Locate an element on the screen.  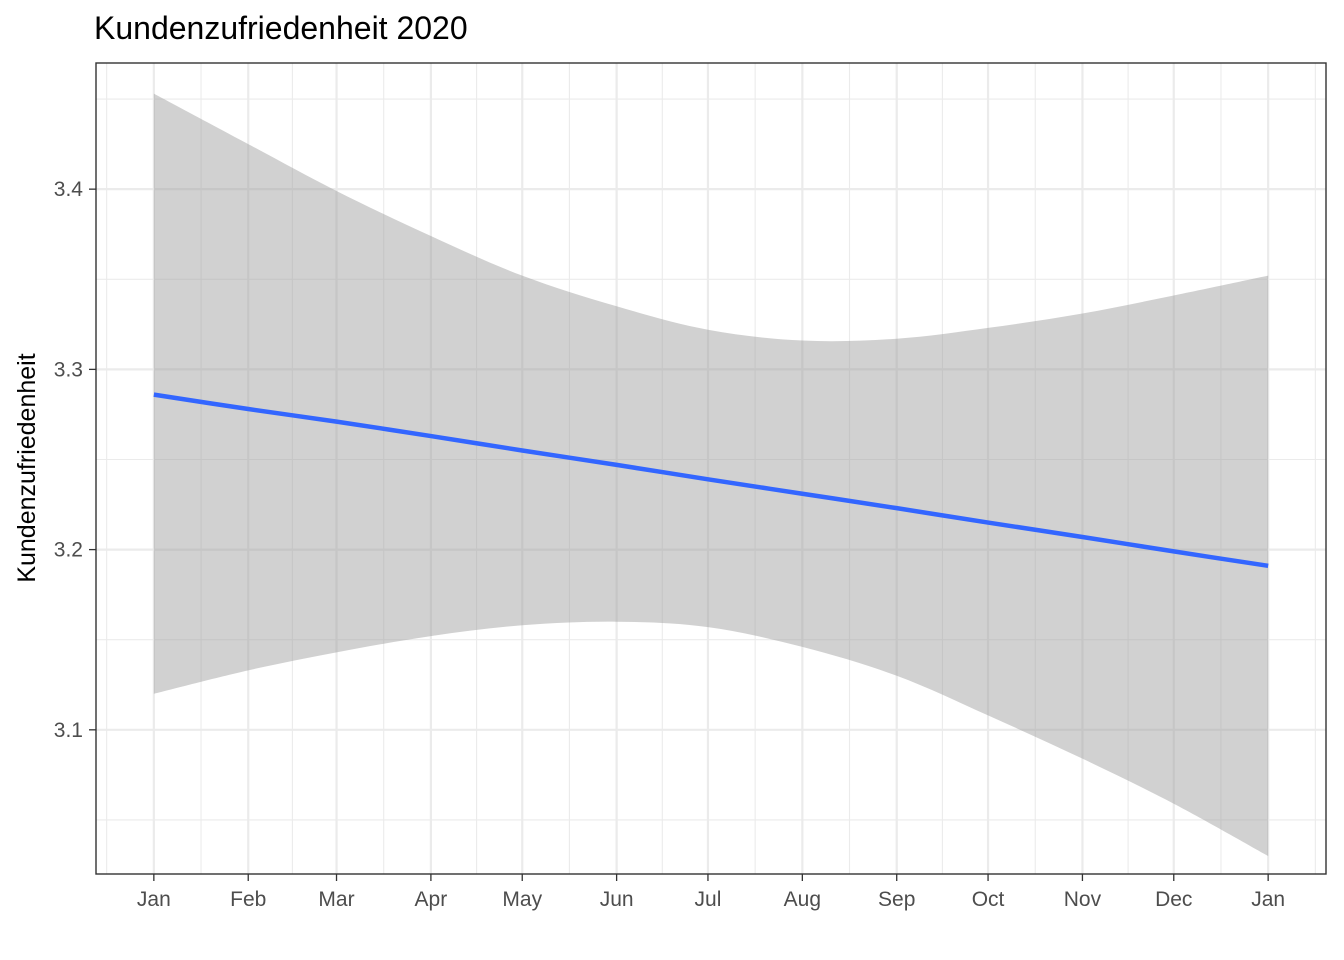
y-tick-label: 3.2 is located at coordinates (68, 550).